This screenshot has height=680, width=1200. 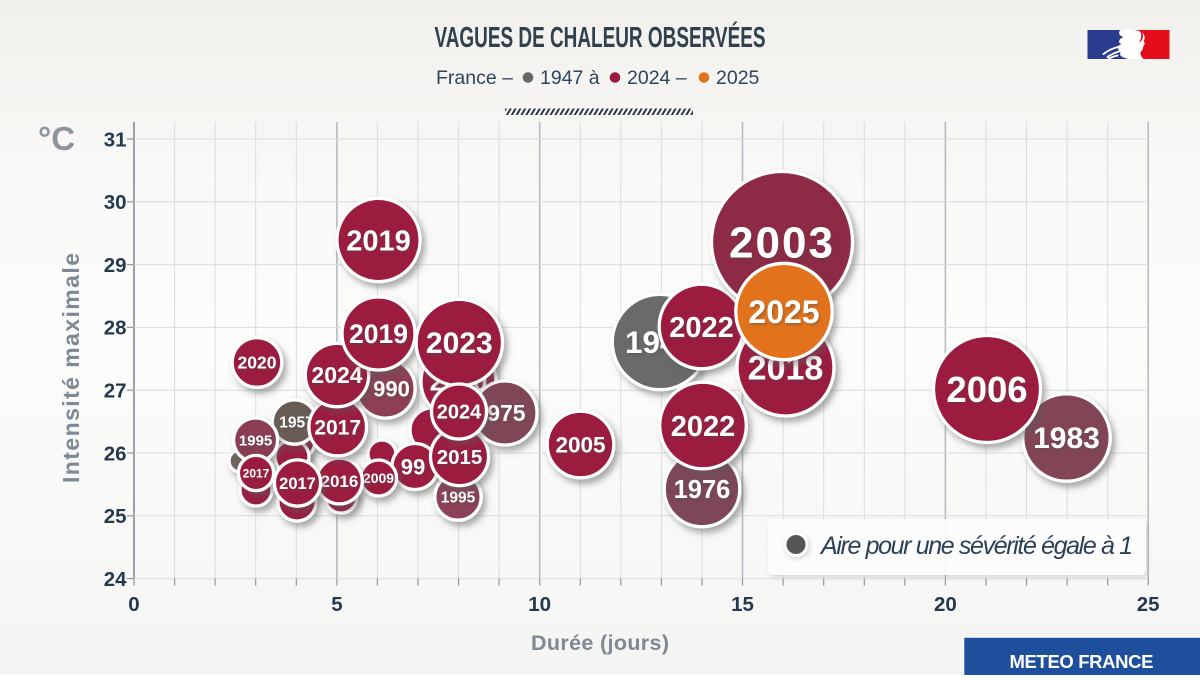 I want to click on svg-text: 1957, so click(x=296, y=423).